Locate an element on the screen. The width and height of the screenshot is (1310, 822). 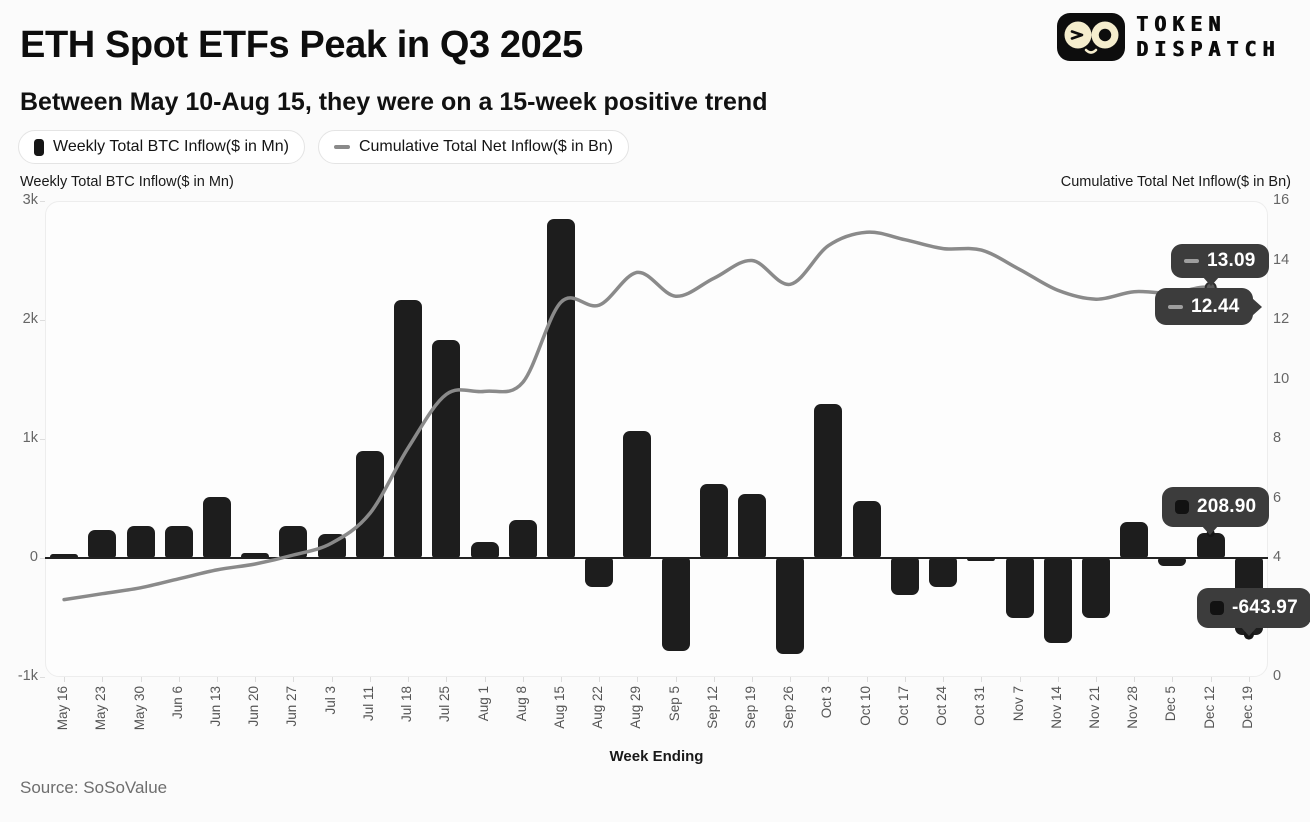
x-tick-label: Oct 24 is located at coordinates (942, 706).